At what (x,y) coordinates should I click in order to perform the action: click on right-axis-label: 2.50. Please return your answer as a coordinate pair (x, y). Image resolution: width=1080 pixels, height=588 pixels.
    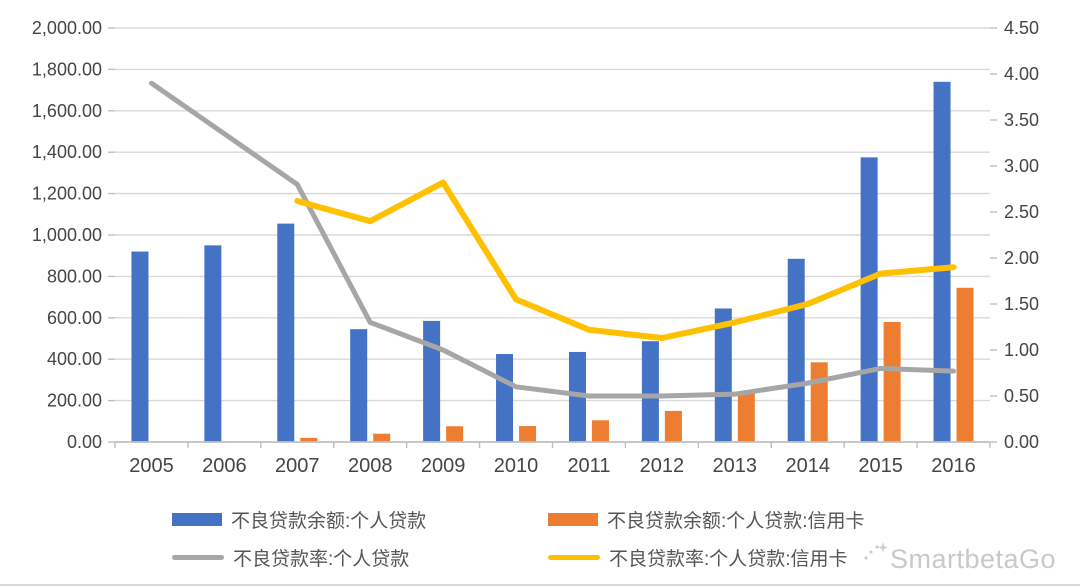
    Looking at the image, I should click on (1021, 212).